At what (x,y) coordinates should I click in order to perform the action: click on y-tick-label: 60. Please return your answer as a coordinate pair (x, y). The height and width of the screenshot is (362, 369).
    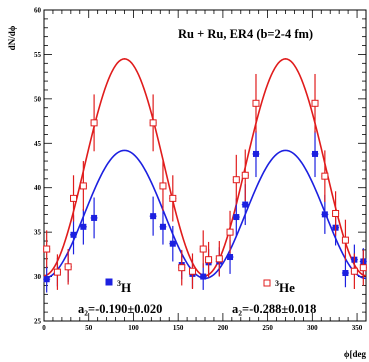
    Looking at the image, I should click on (38, 11).